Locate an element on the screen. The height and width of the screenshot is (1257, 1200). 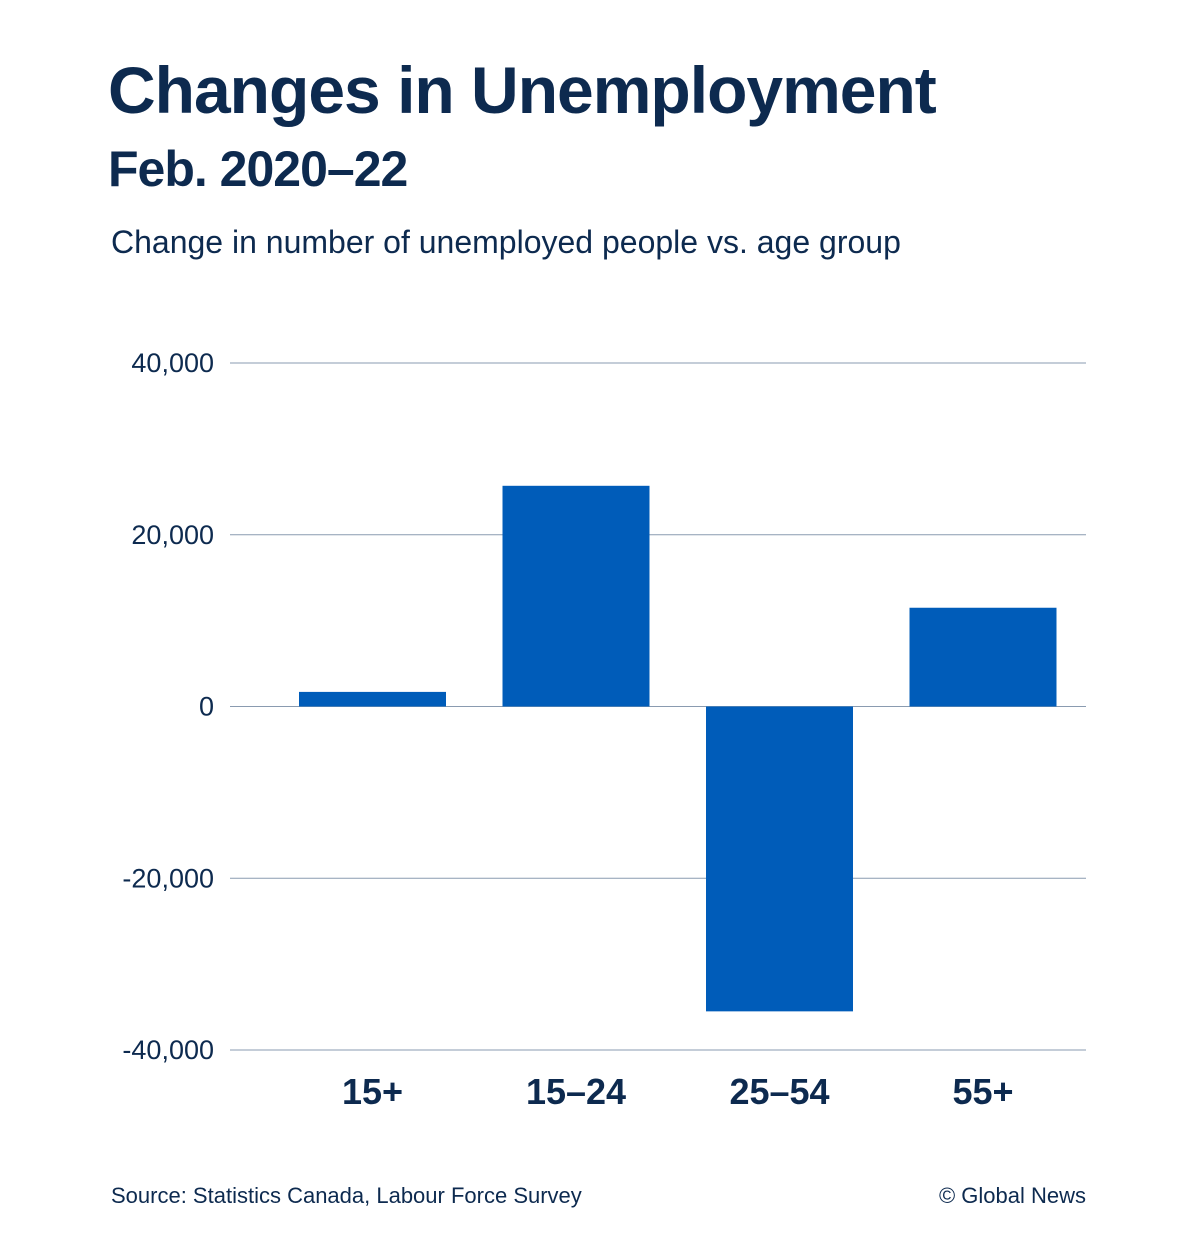
x-tick-label: 15–24 is located at coordinates (576, 1091).